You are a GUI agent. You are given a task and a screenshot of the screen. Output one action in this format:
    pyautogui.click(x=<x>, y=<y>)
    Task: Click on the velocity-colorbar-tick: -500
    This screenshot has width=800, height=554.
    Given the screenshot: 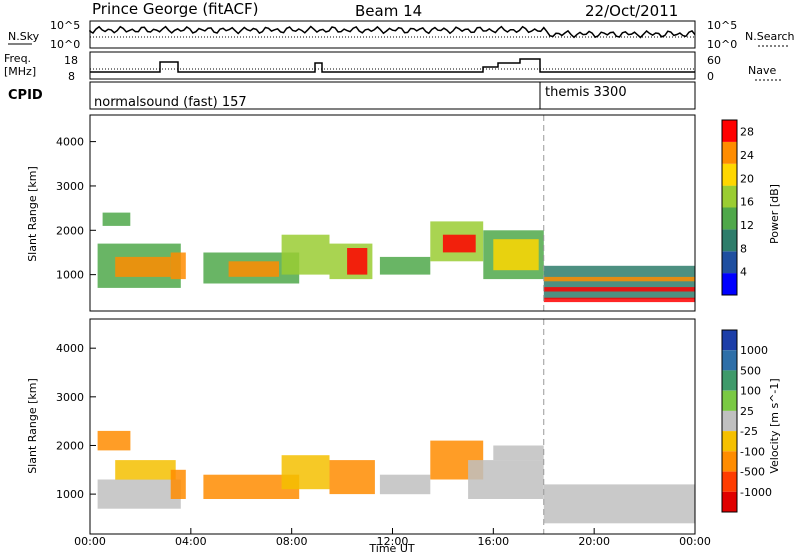 What is the action you would take?
    pyautogui.click(x=752, y=472)
    